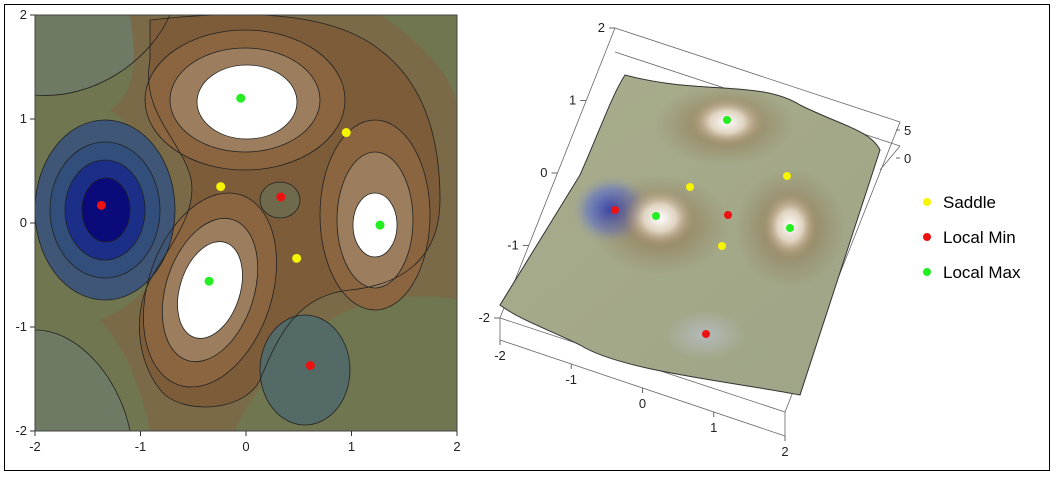 The image size is (1058, 479). I want to click on x-tick-label: 0, so click(245, 446).